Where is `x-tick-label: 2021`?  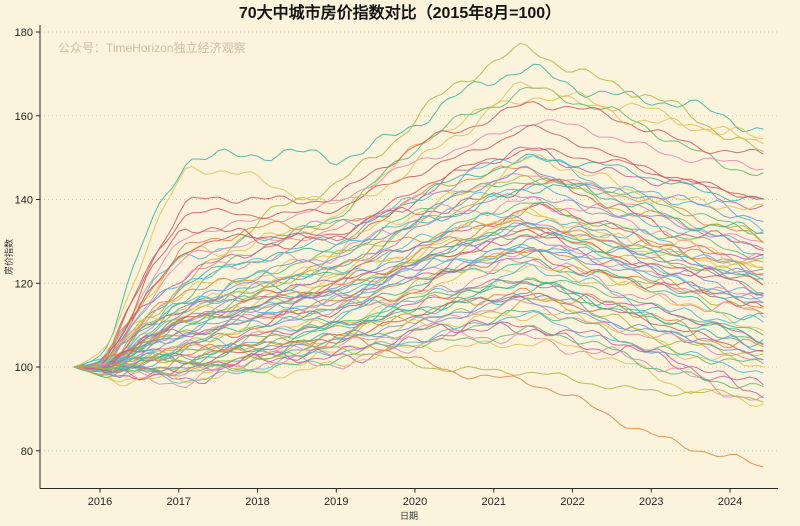
x-tick-label: 2021 is located at coordinates (494, 502).